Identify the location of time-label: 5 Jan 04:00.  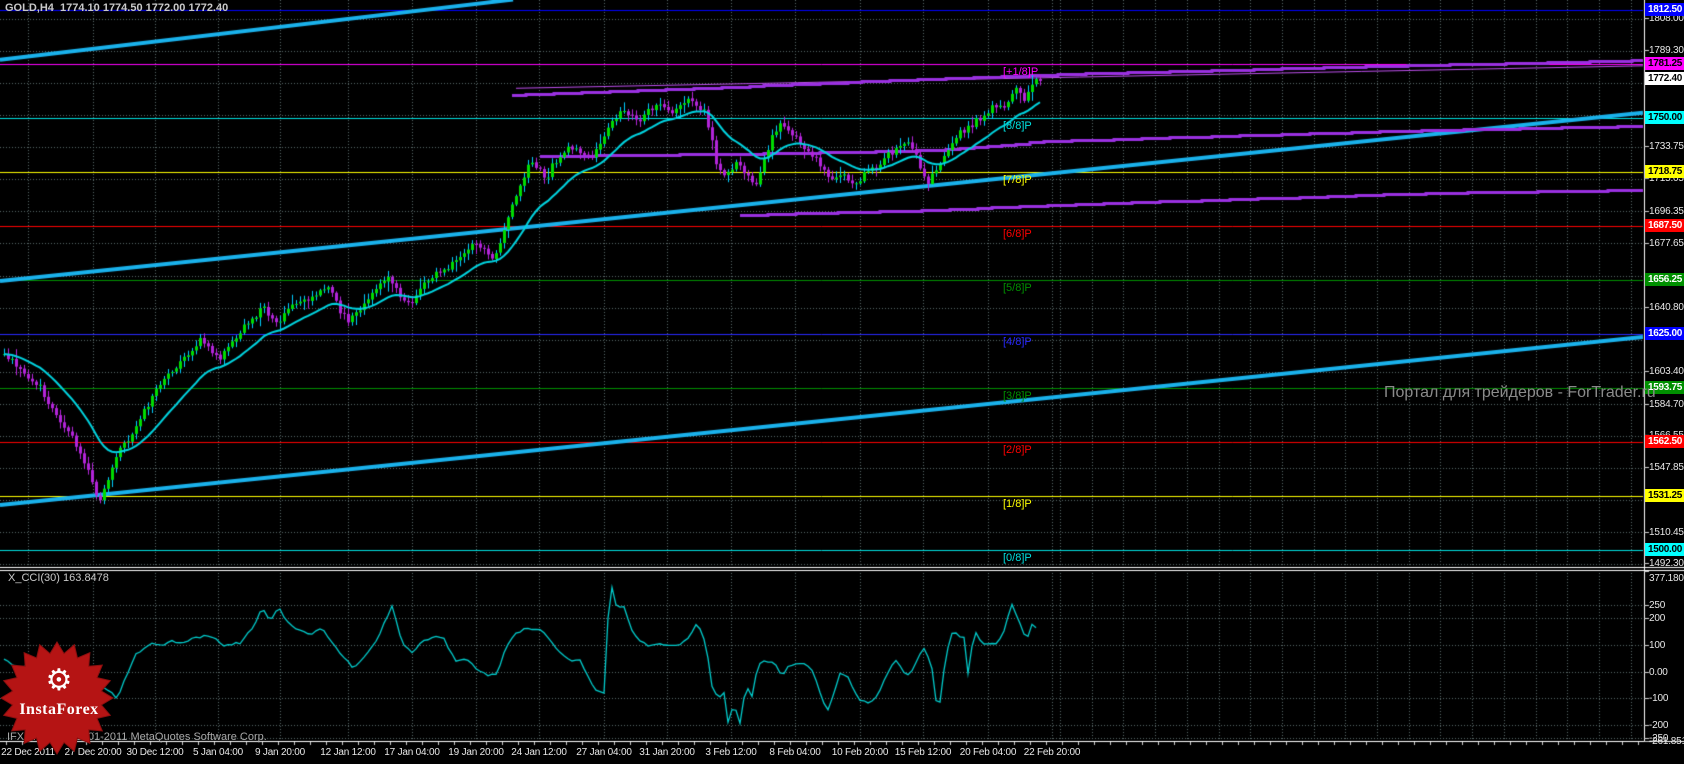
(218, 752).